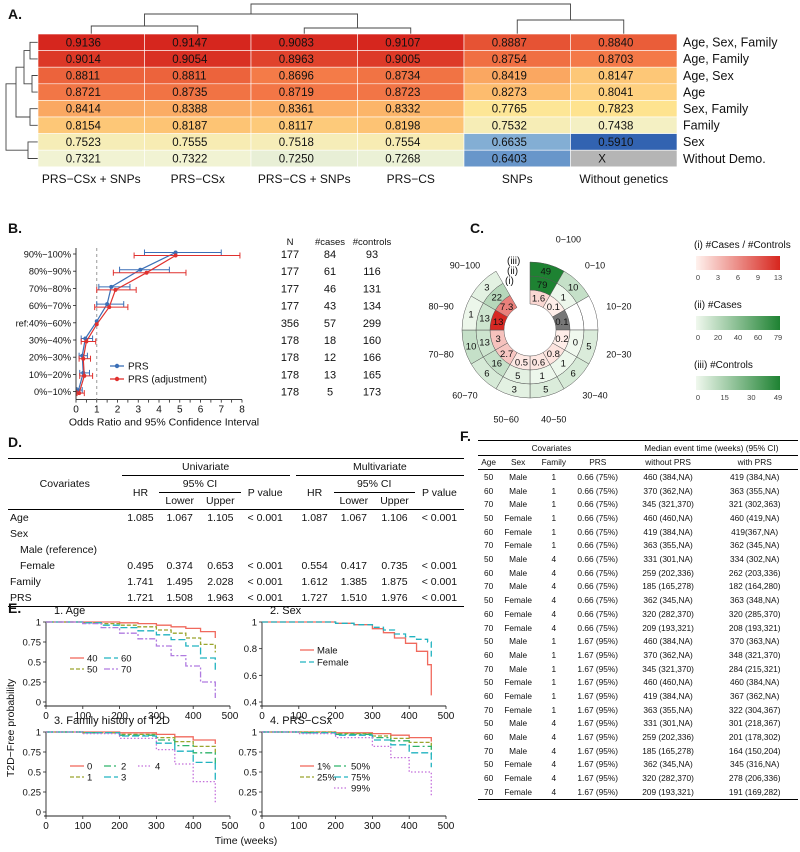 The image size is (800, 852). Describe the element at coordinates (754, 737) in the screenshot. I see `f-with-prs-cell: 201 (178,302)` at that location.